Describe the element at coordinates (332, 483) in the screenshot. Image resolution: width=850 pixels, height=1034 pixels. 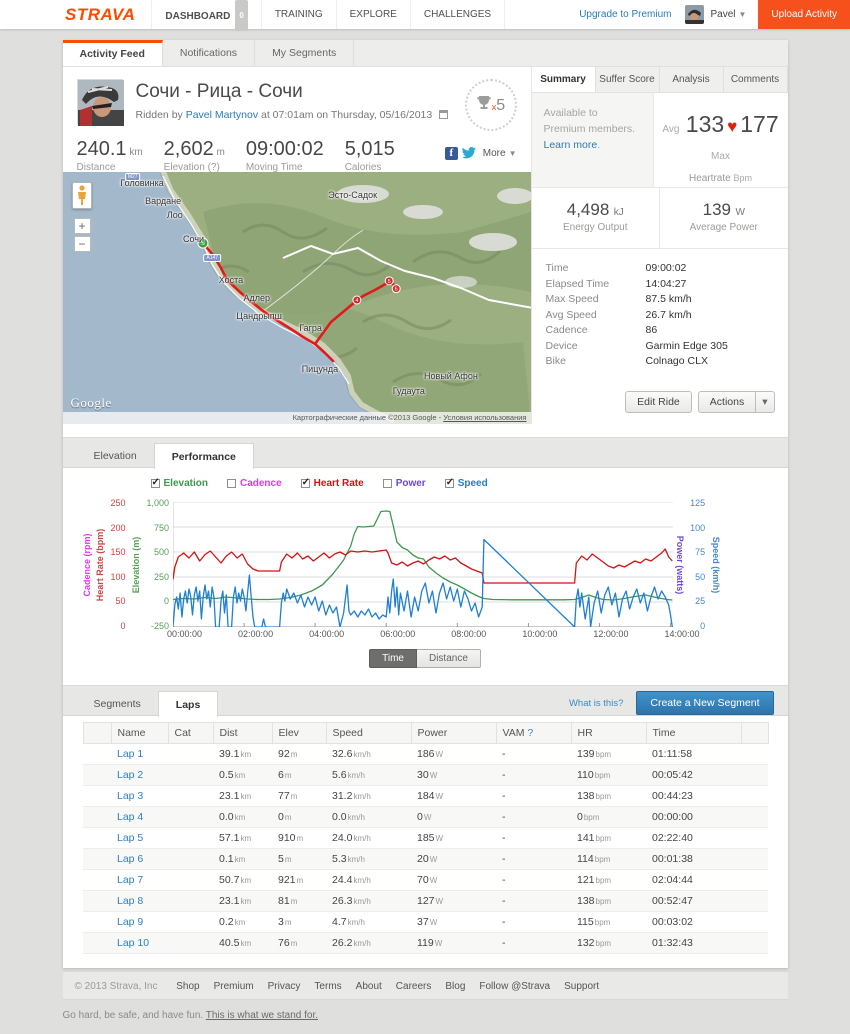
I see `toggle-heart-rate: Heart Rate` at that location.